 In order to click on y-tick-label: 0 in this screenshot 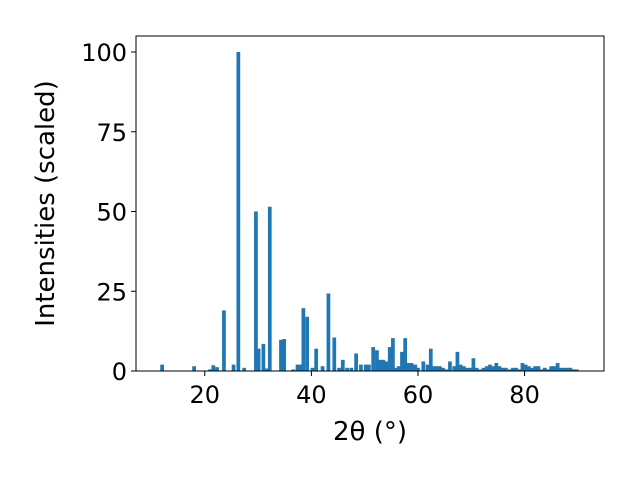, I will do `click(119, 372)`.